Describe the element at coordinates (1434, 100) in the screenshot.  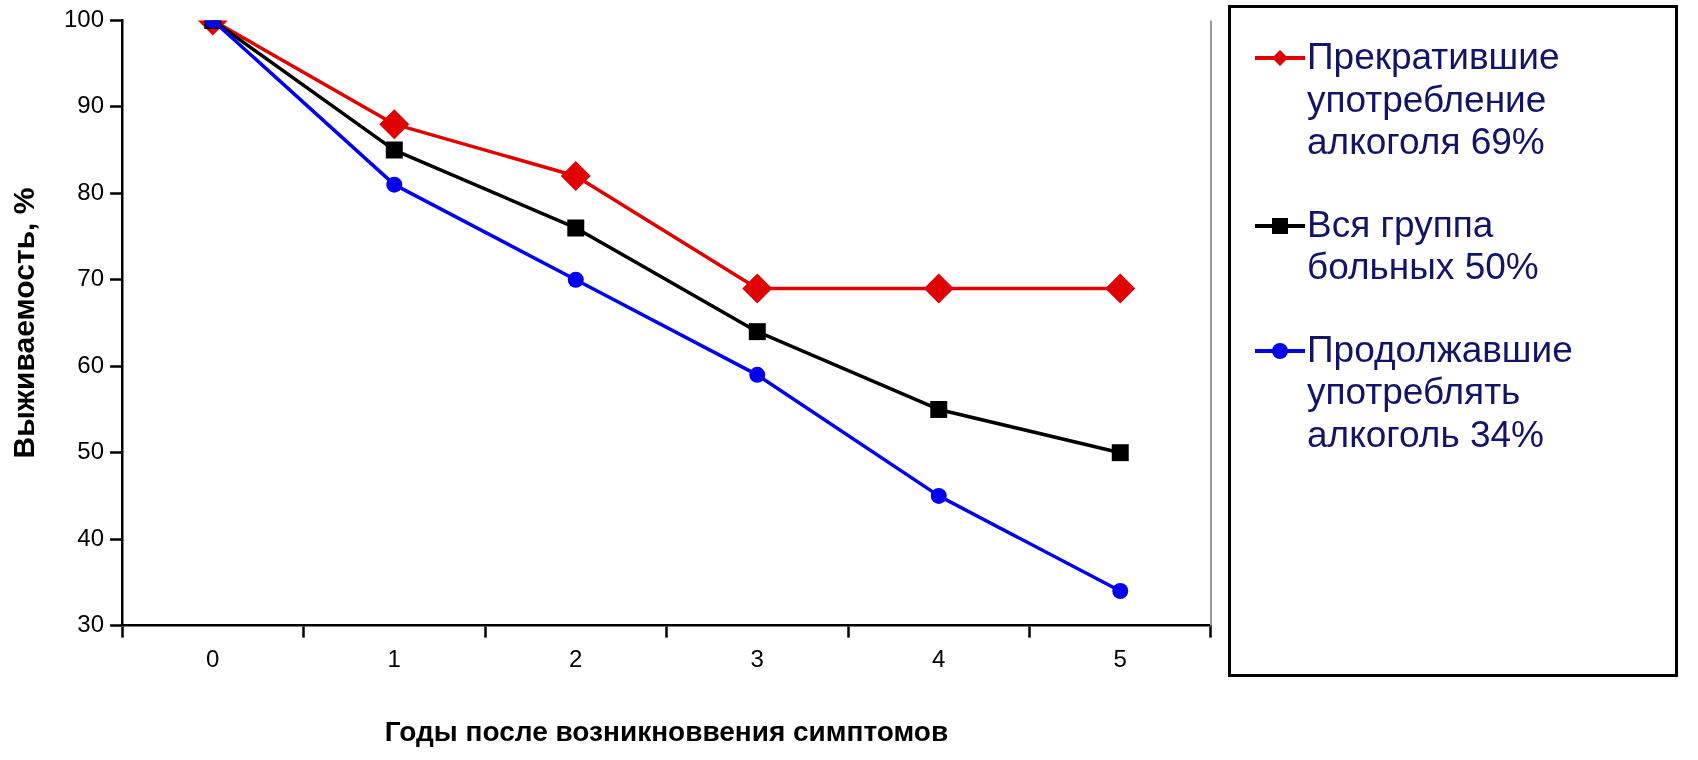
I see `legend-label: Прекратившие употребление алкоголя 69%` at that location.